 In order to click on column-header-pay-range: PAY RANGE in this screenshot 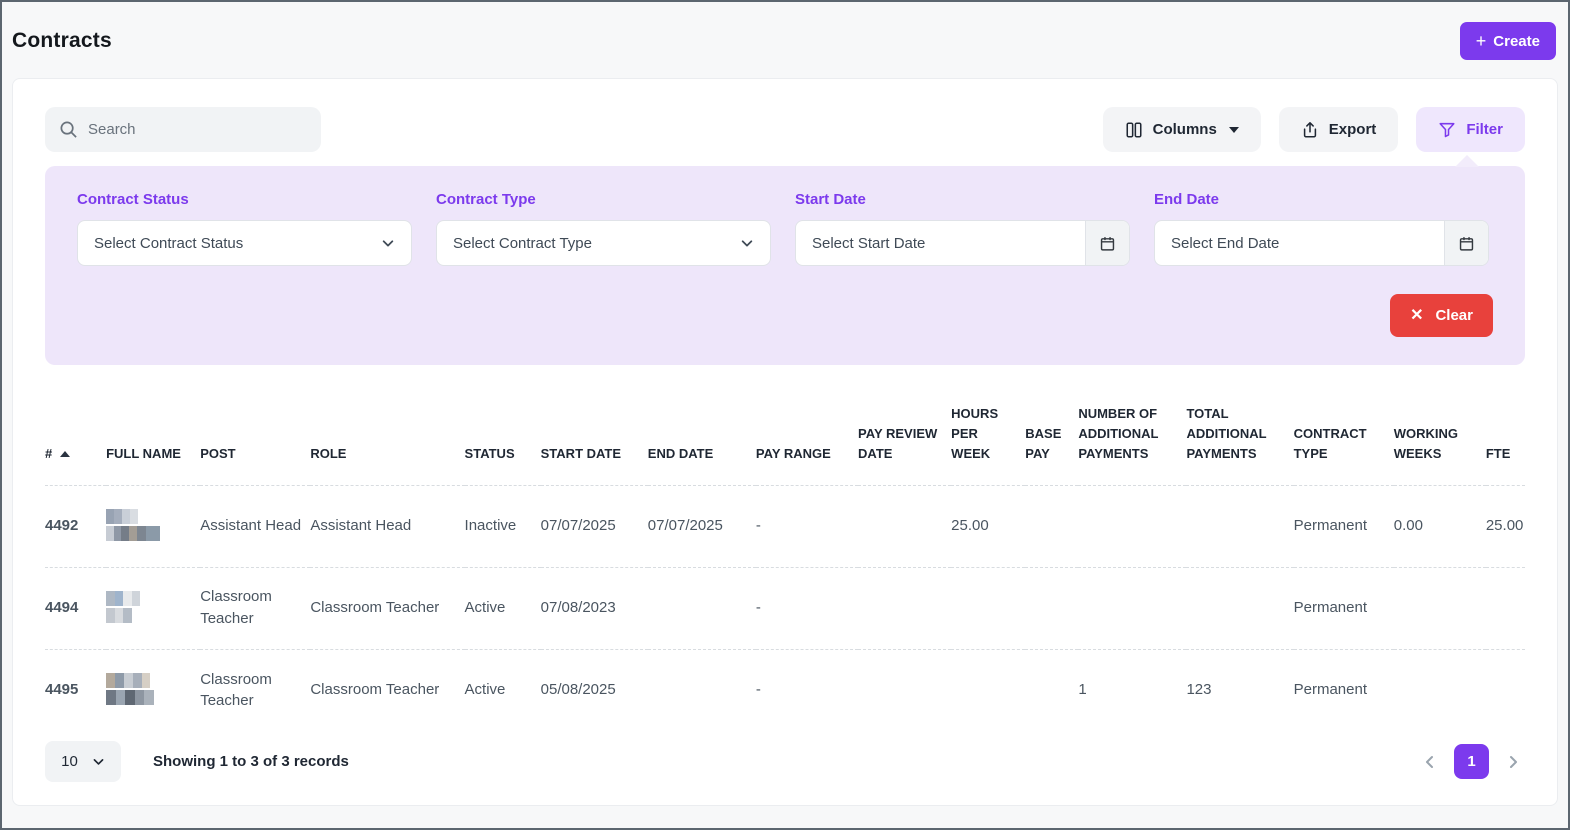, I will do `click(807, 436)`.